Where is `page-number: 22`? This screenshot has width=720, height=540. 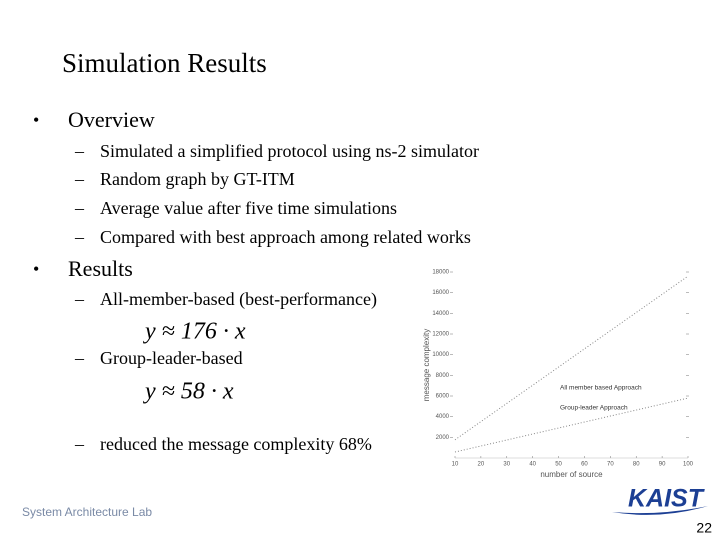
page-number: 22 is located at coordinates (704, 528).